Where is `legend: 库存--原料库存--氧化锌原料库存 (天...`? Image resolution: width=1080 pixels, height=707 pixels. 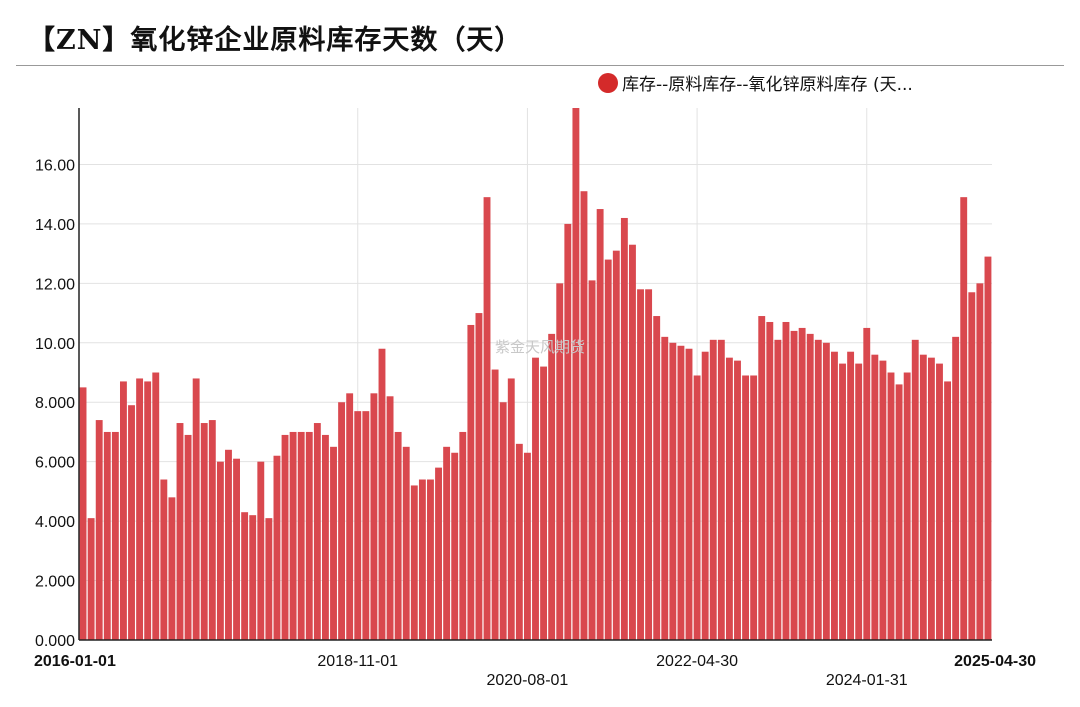
legend: 库存--原料库存--氧化锌原料库存 (天... is located at coordinates (755, 82).